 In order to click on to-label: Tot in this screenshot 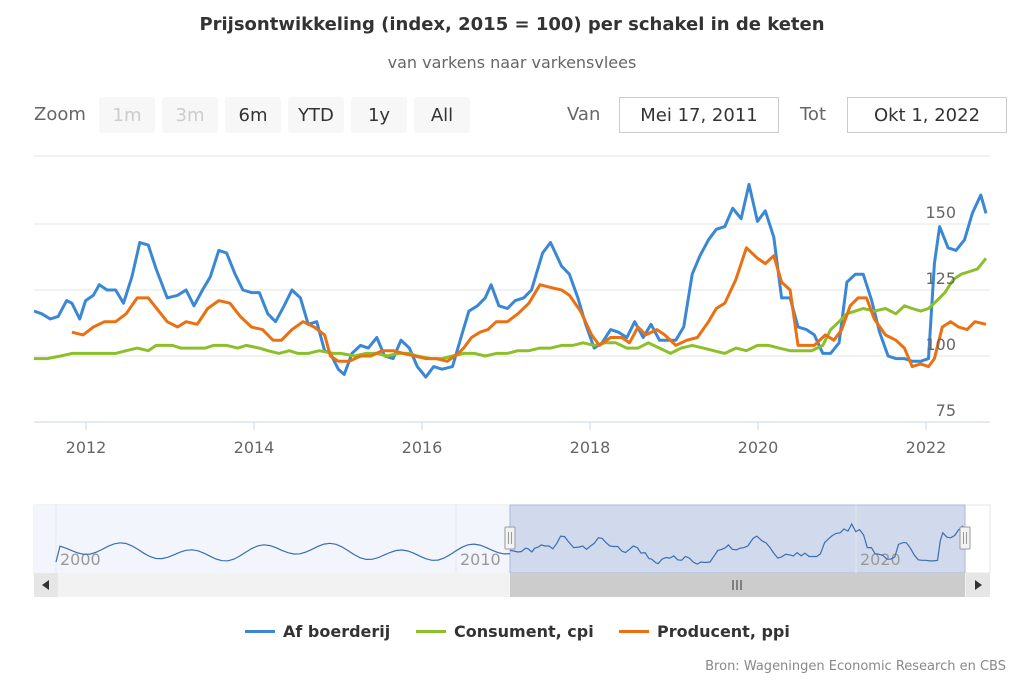, I will do `click(813, 114)`.